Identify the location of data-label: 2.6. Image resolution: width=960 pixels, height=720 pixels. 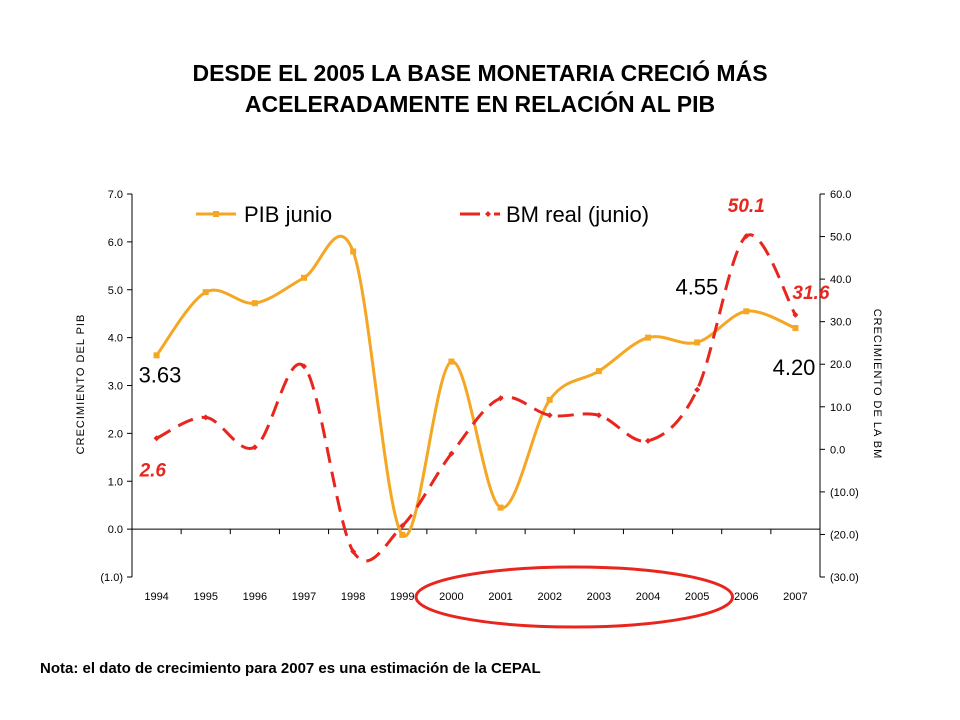
(153, 470).